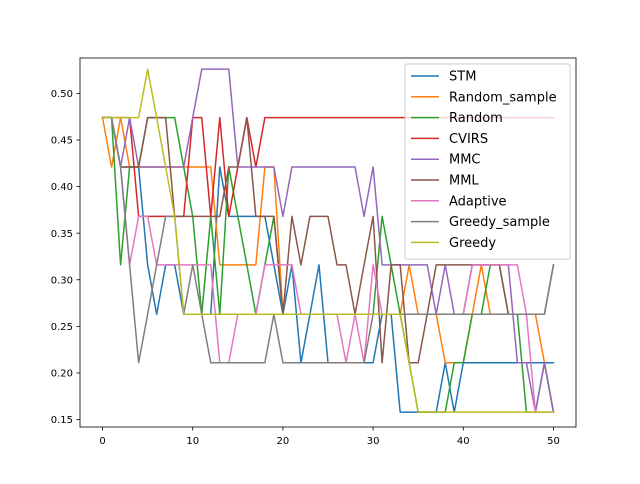  What do you see at coordinates (464, 181) in the screenshot?
I see `legend-label: MML` at bounding box center [464, 181].